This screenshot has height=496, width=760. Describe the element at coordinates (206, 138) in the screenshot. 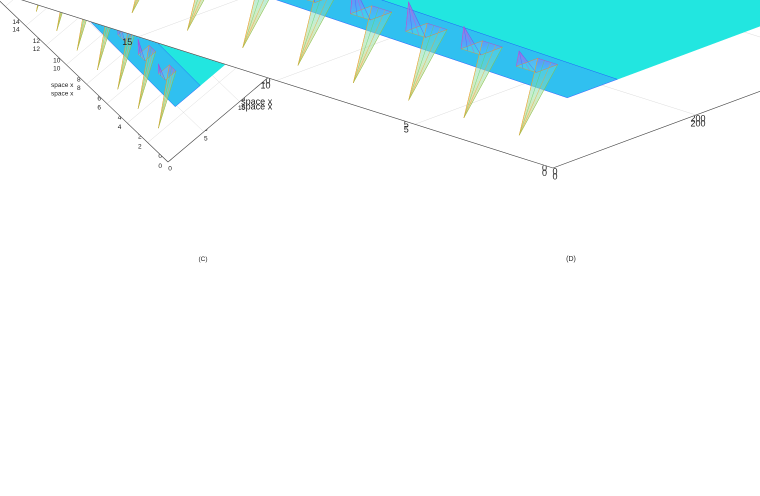

I see `y-tick-label: 5` at that location.